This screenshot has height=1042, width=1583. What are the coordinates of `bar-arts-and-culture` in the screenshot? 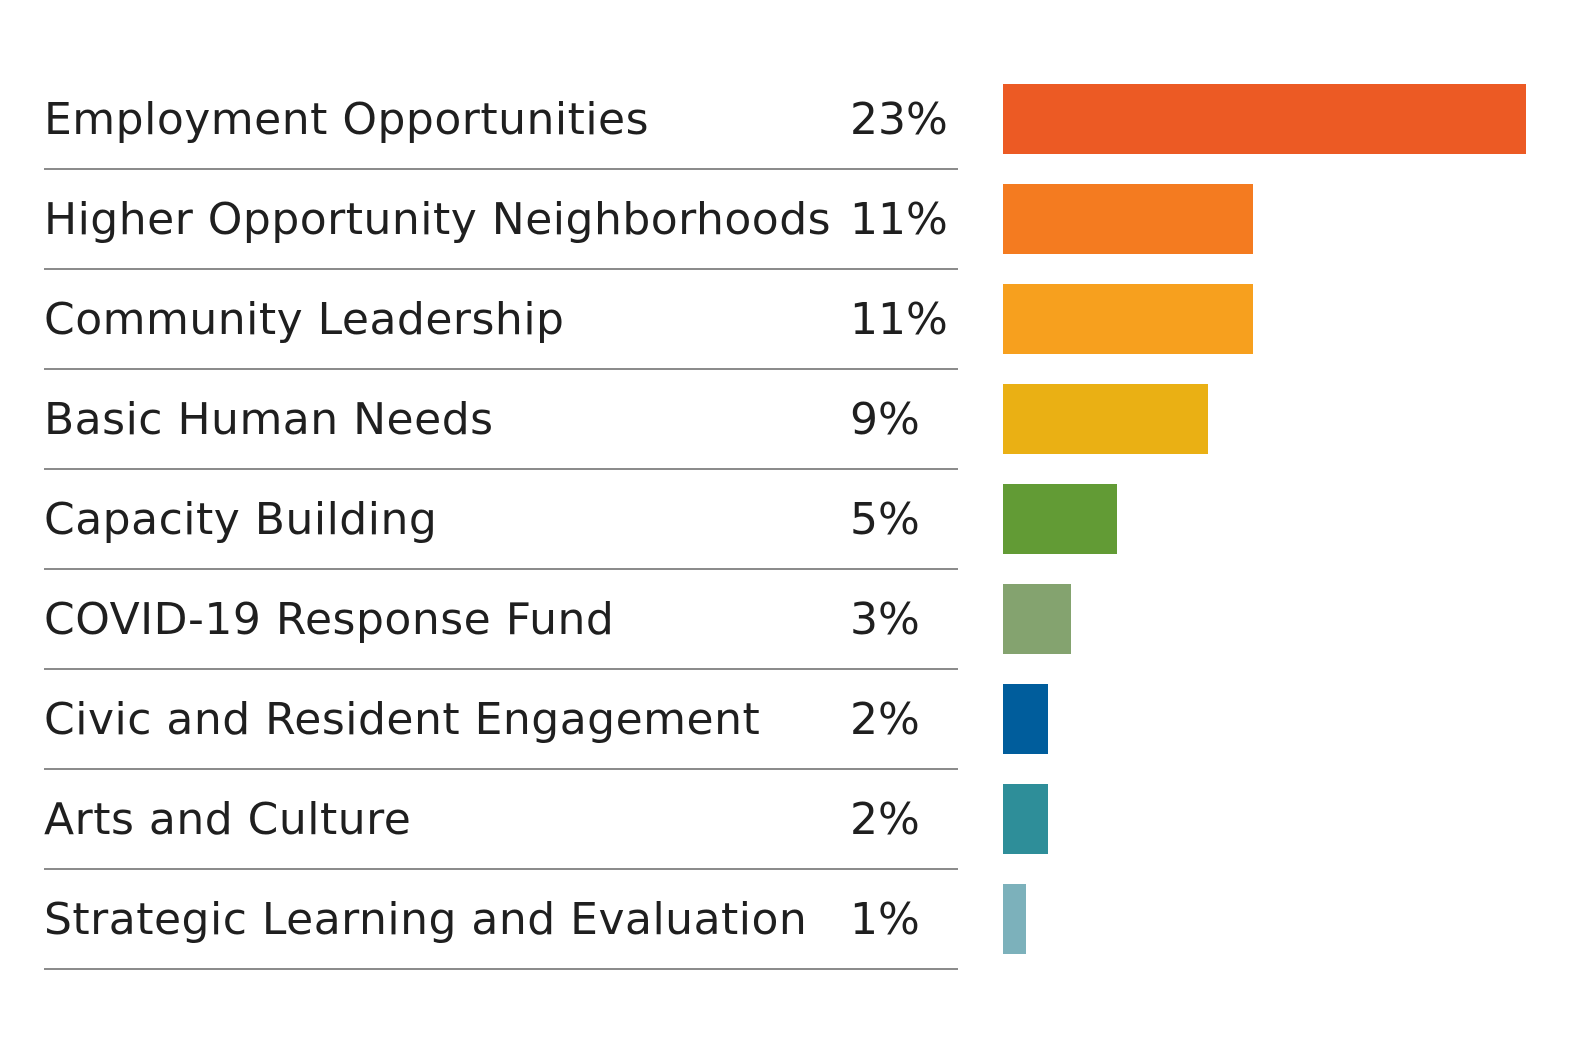 It's located at (1025, 819).